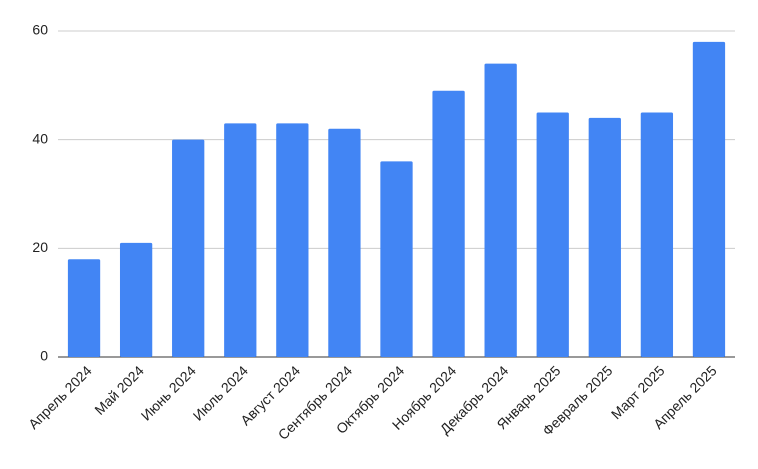  I want to click on y-tick-label: 20, so click(40, 247).